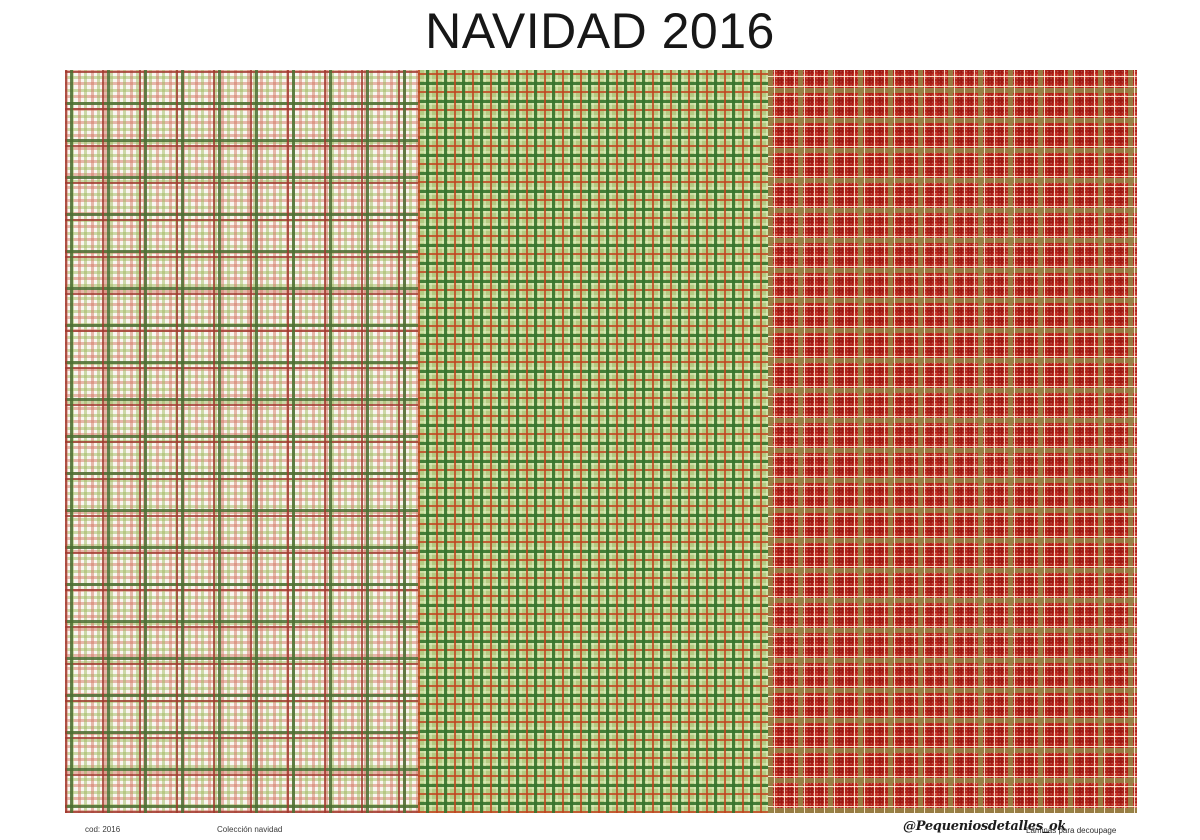 The height and width of the screenshot is (840, 1200). I want to click on footer-code-label: cod: 2016, so click(103, 829).